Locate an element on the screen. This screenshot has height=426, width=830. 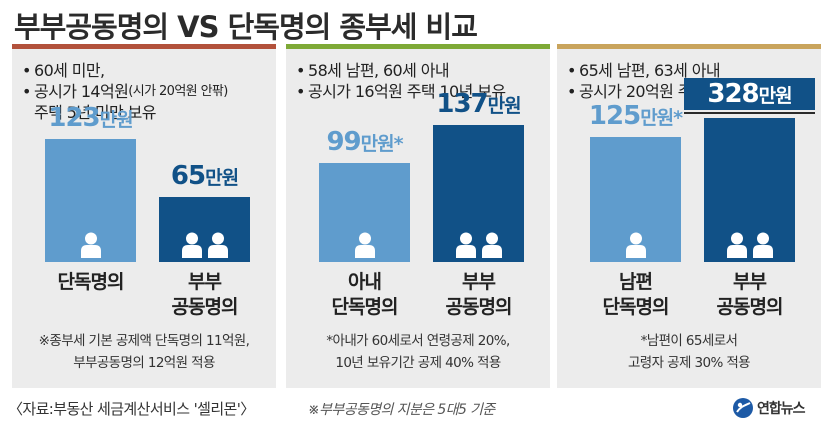
panel-note: *아내가 60세로서 연령공제 20%, 10년 보유기간 공제 40% 적용 is located at coordinates (418, 352).